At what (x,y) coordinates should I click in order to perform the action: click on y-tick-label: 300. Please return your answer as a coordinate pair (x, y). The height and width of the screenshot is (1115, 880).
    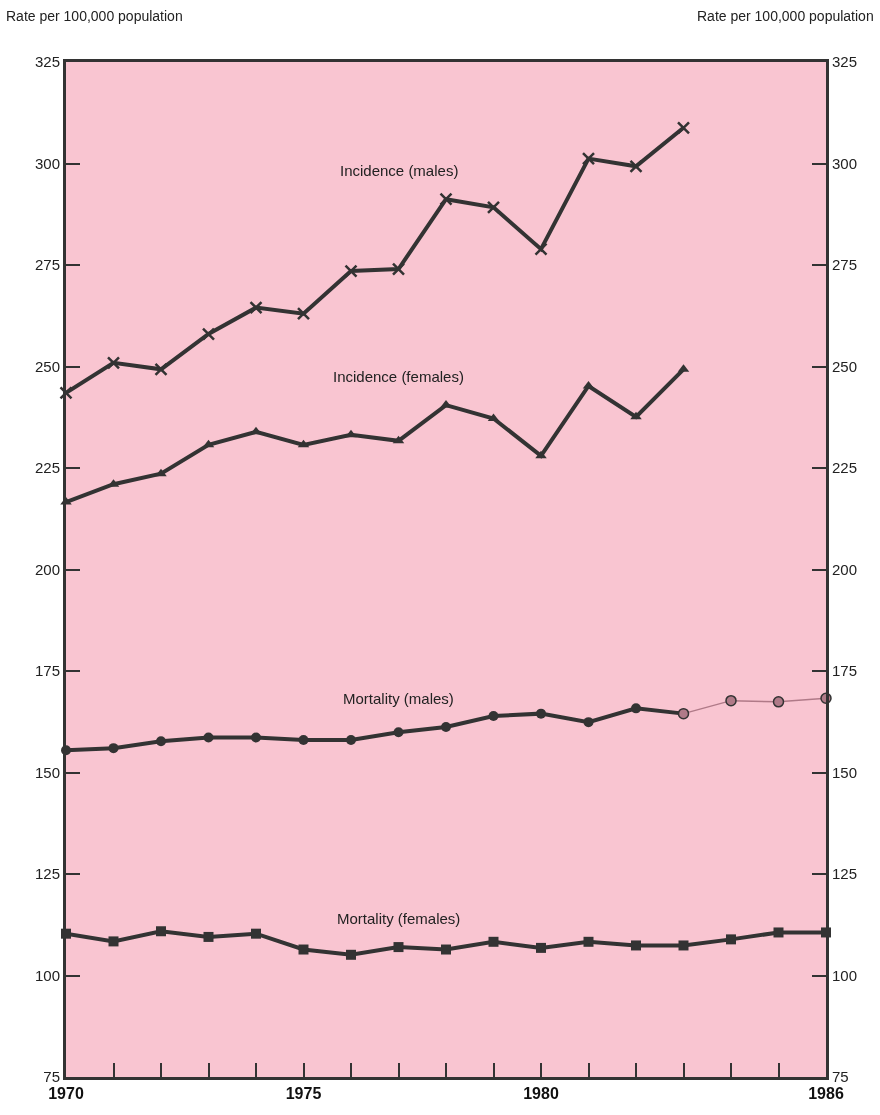
    Looking at the image, I should click on (47, 163).